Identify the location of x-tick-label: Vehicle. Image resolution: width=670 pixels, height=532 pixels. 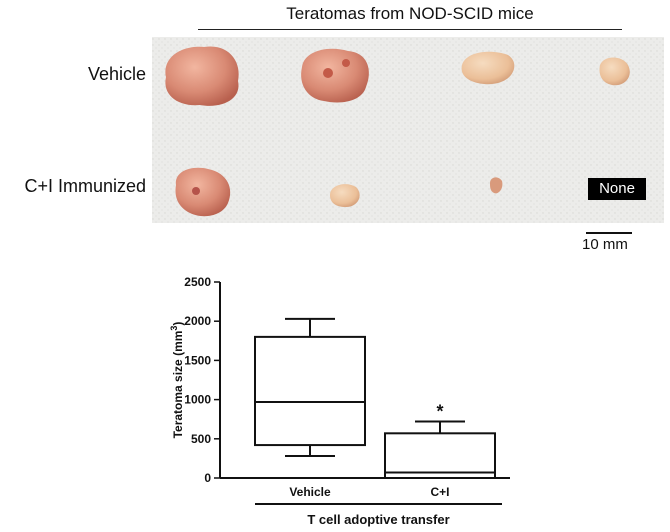
(310, 492).